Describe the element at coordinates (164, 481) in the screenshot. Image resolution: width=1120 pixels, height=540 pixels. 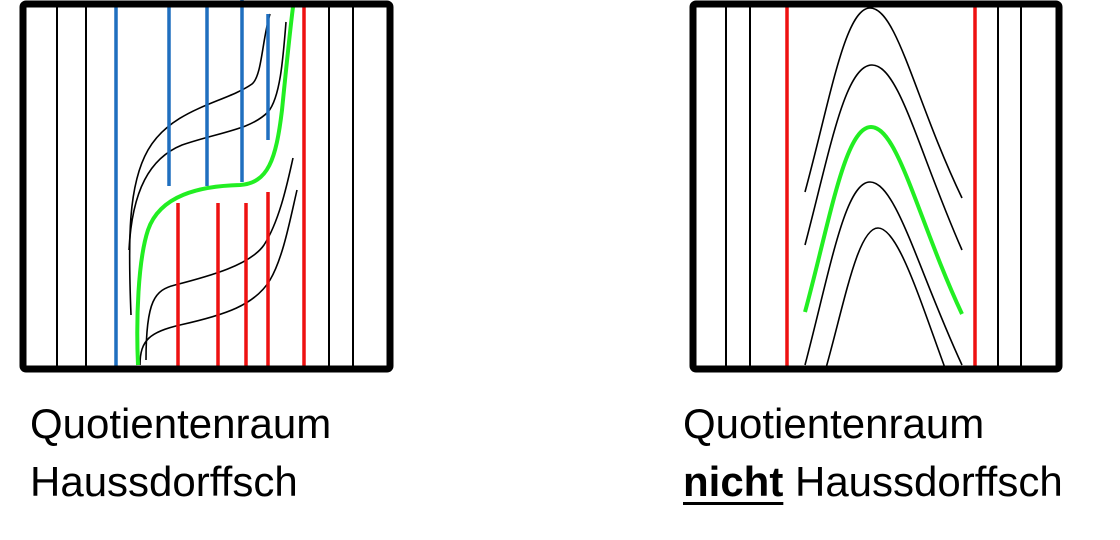
I see `caption-line-2: Haussdorffsch` at that location.